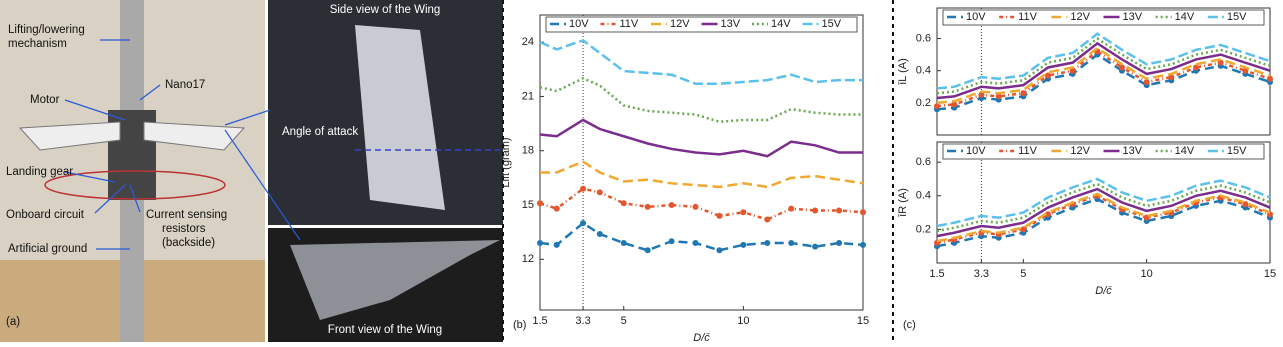  I want to click on callout-lines, so click(182, 144).